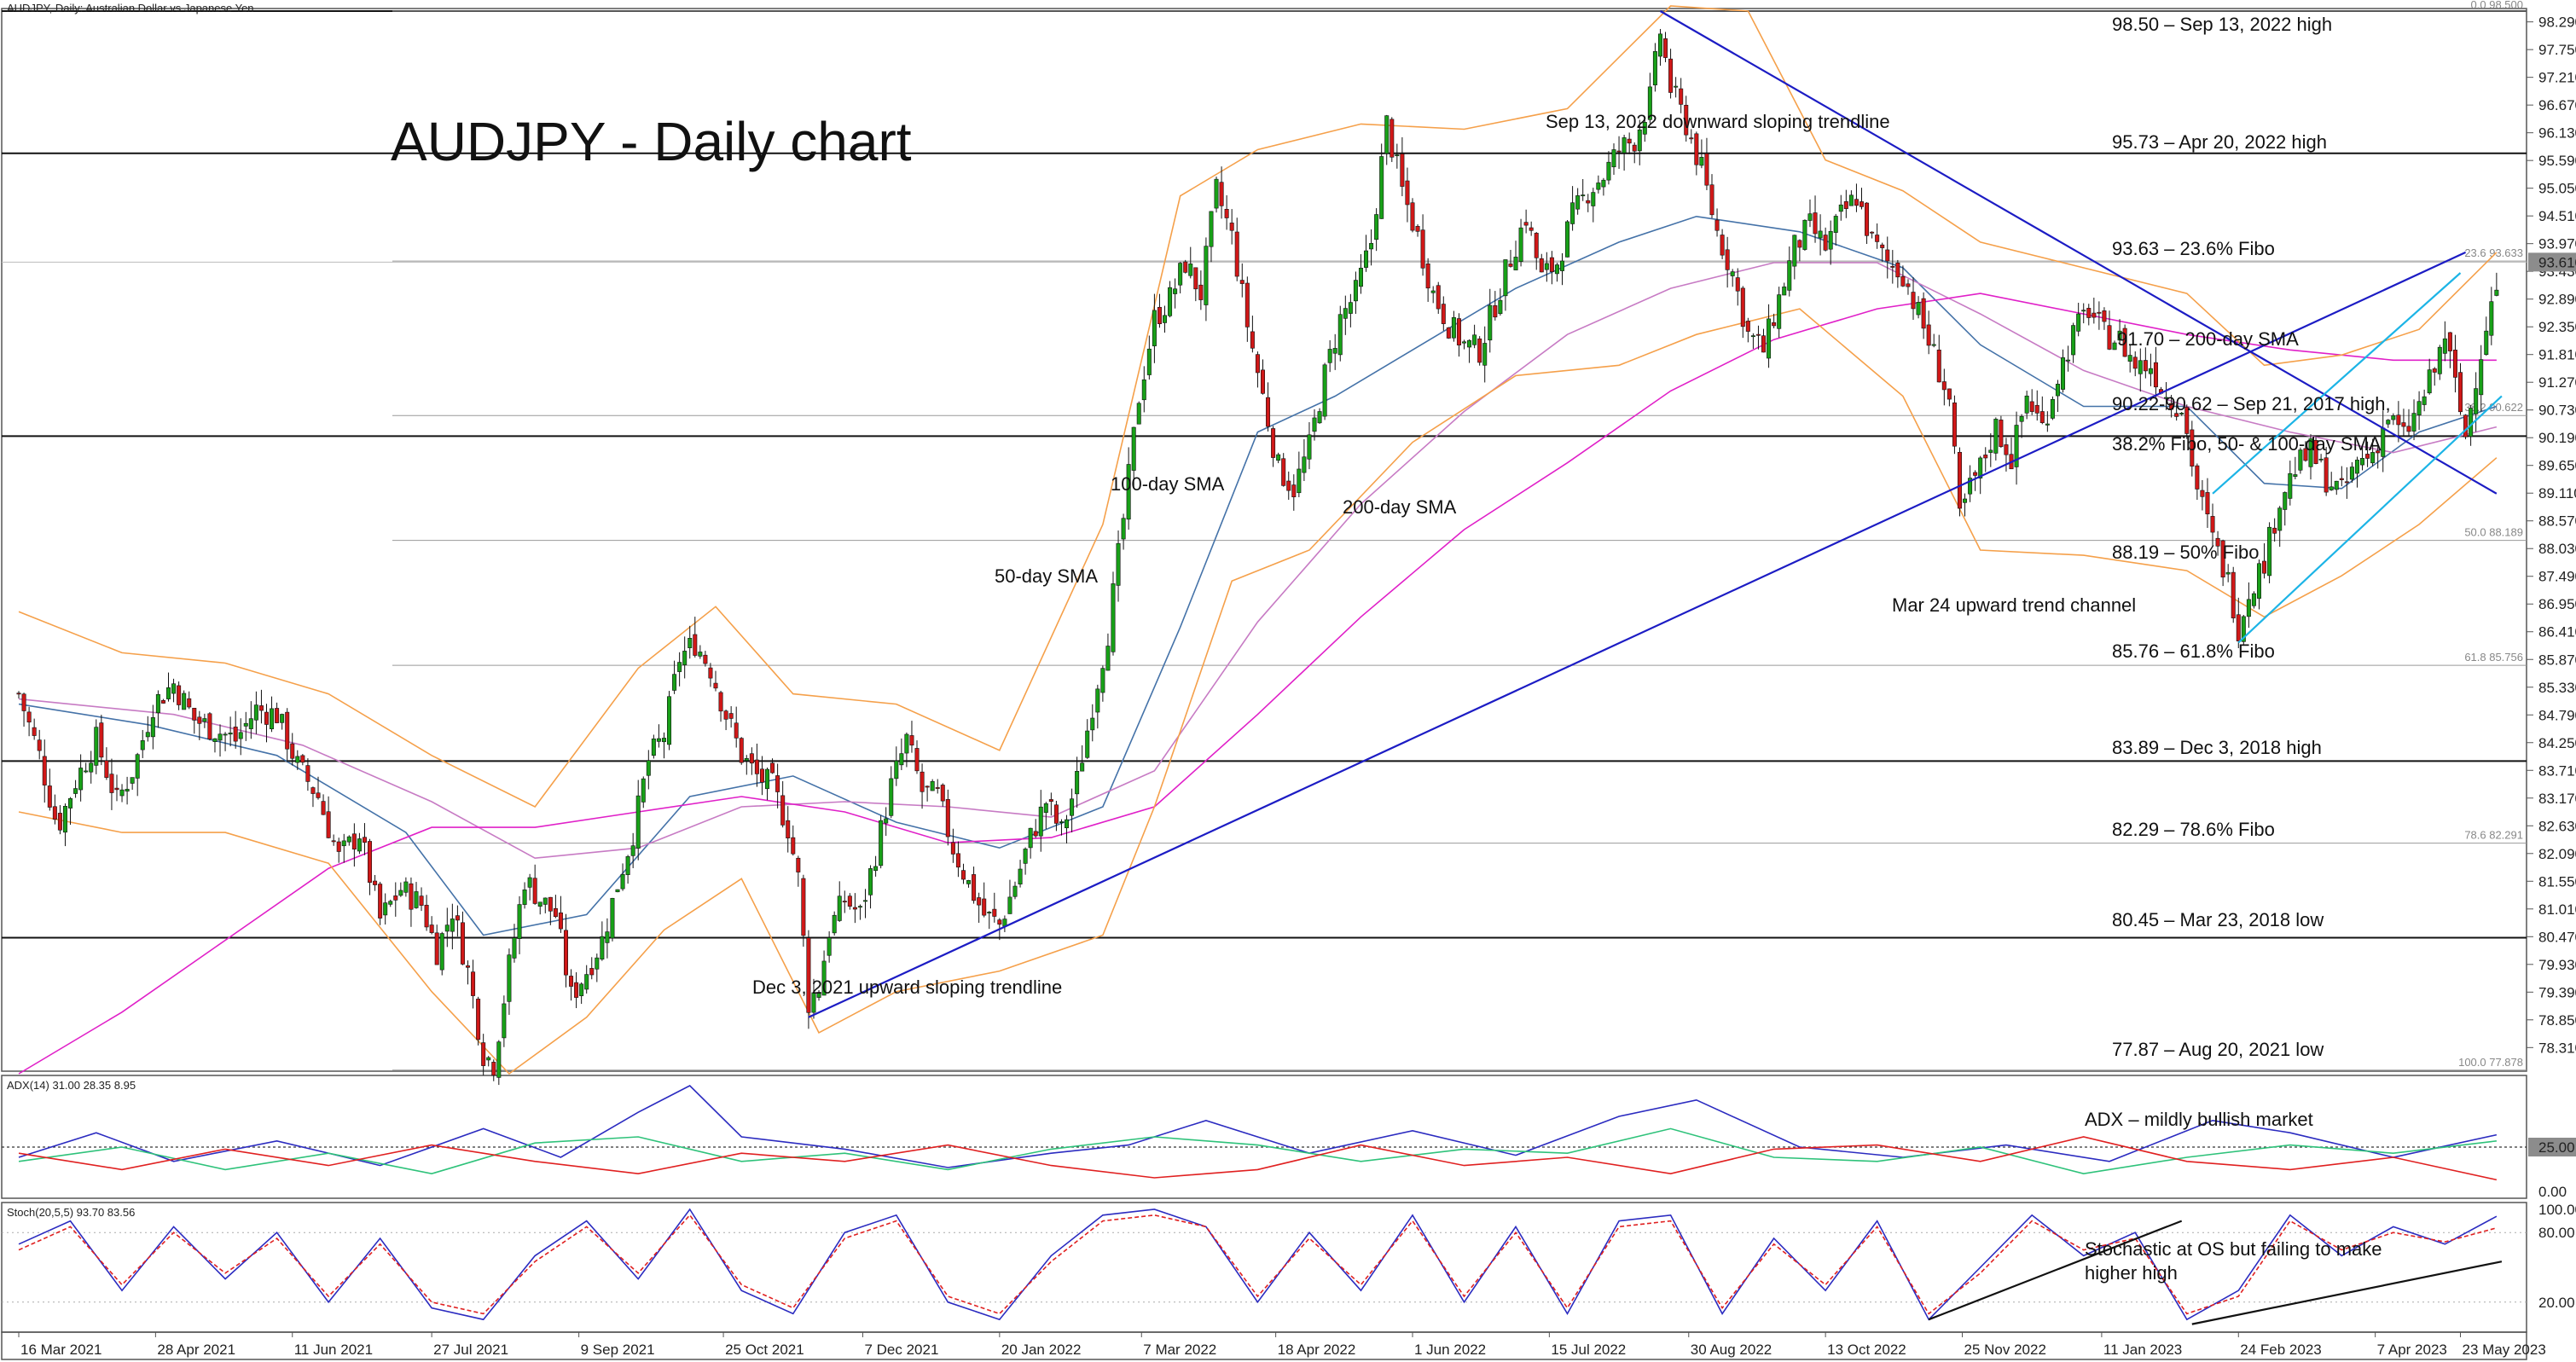 The width and height of the screenshot is (2576, 1362). What do you see at coordinates (2557, 715) in the screenshot?
I see `y-tick-label: 84.790` at bounding box center [2557, 715].